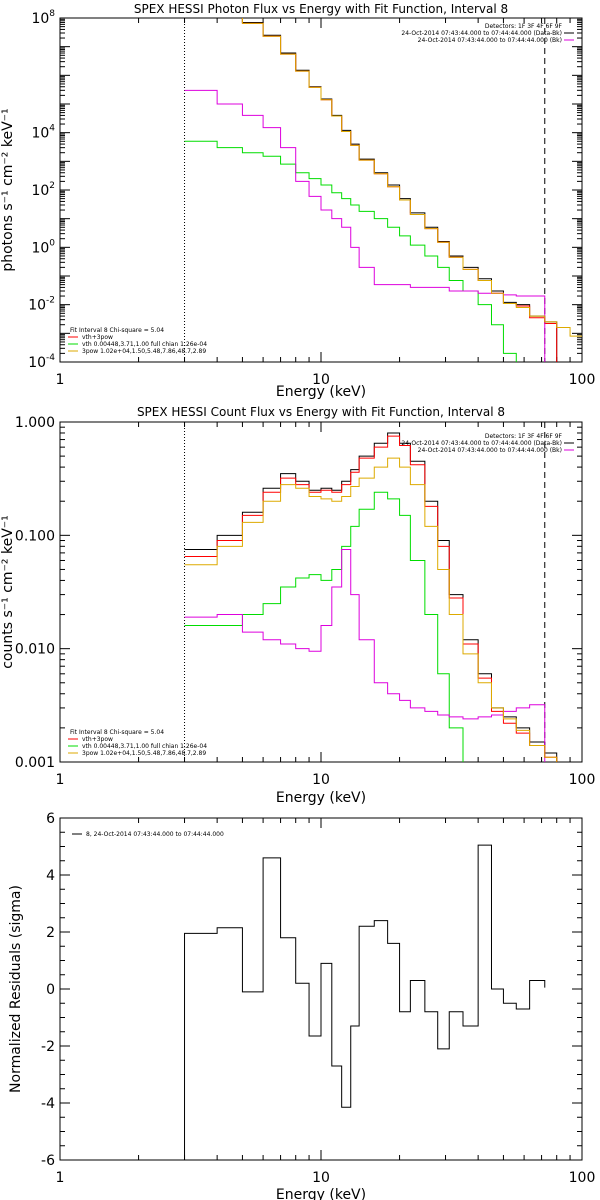  What do you see at coordinates (50, 876) in the screenshot?
I see `y-tick-label: 4` at bounding box center [50, 876].